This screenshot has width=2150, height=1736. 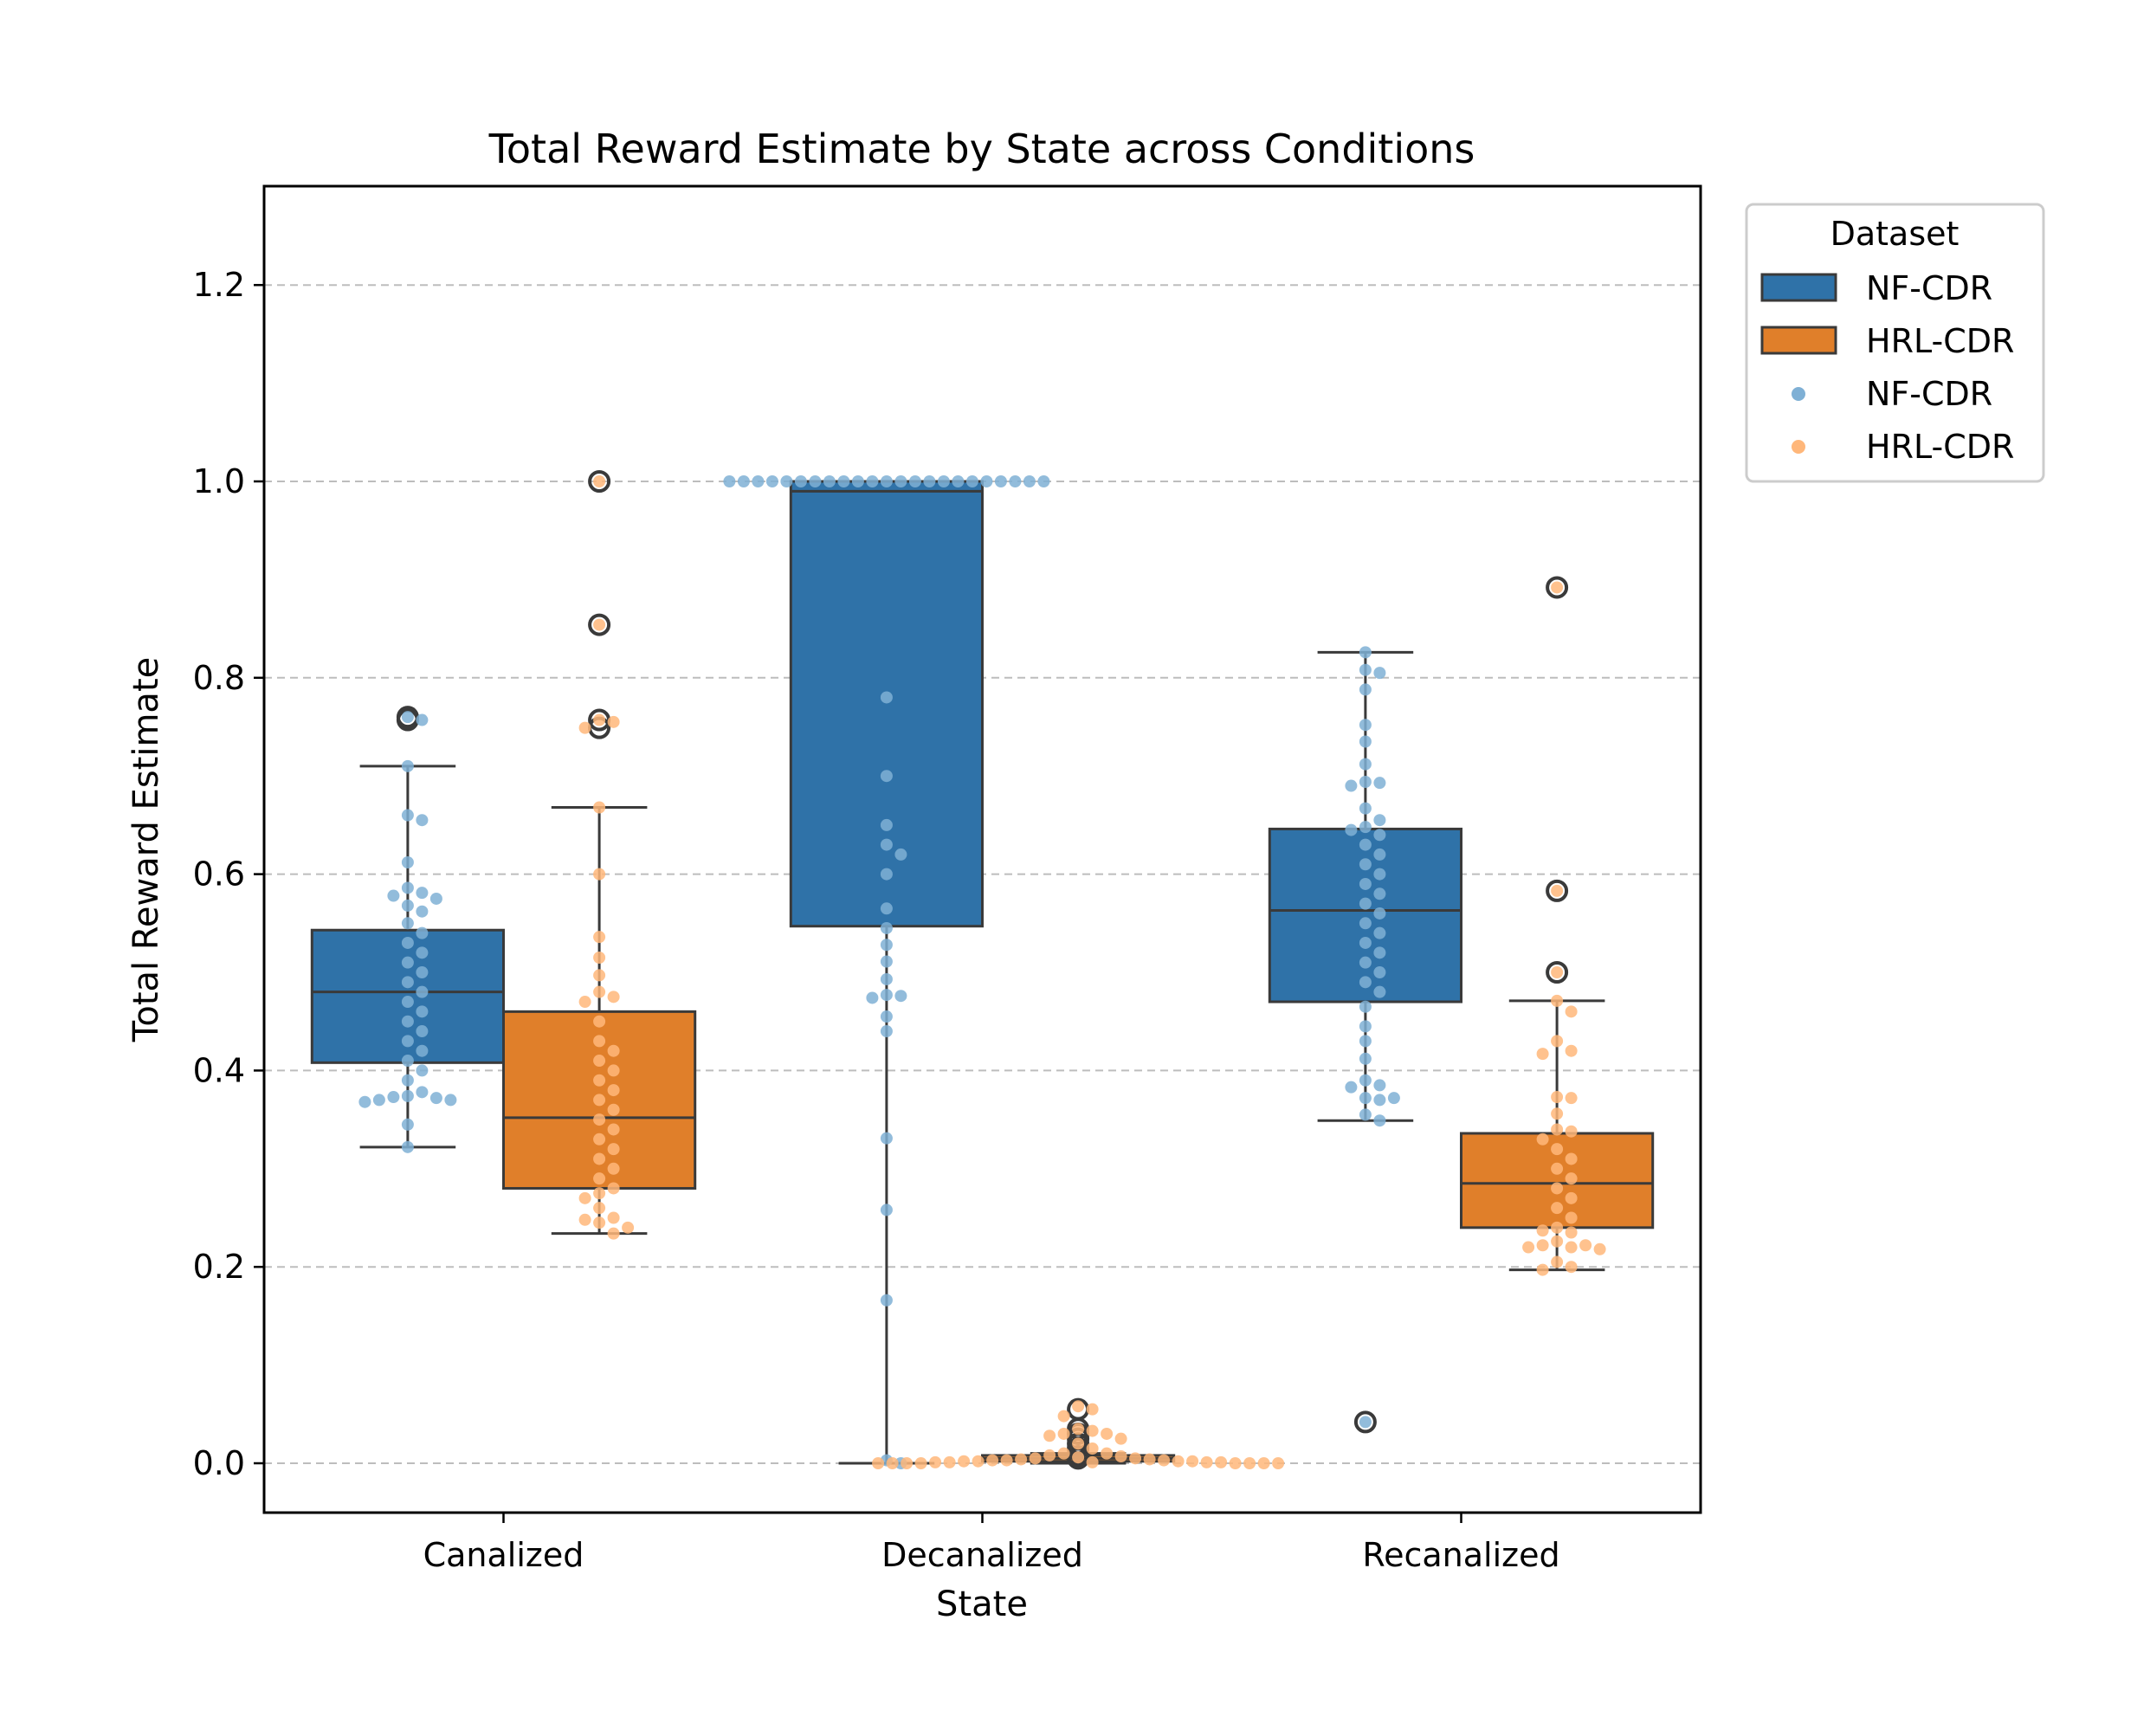 What do you see at coordinates (219, 874) in the screenshot?
I see `y-tick-label: 0.6` at bounding box center [219, 874].